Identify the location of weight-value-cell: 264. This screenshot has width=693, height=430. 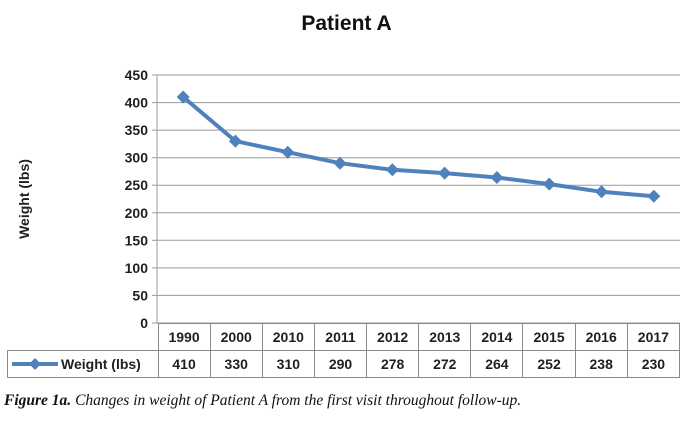
(497, 364).